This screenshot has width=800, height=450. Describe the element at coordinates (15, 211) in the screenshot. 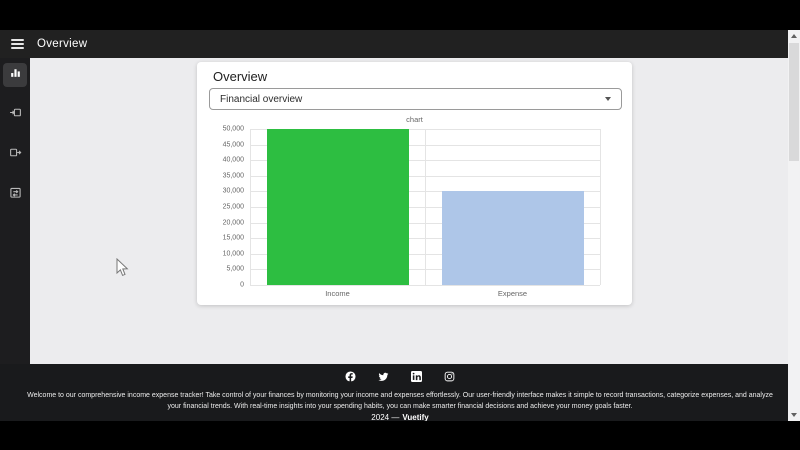

I see `sidebar-nav` at that location.